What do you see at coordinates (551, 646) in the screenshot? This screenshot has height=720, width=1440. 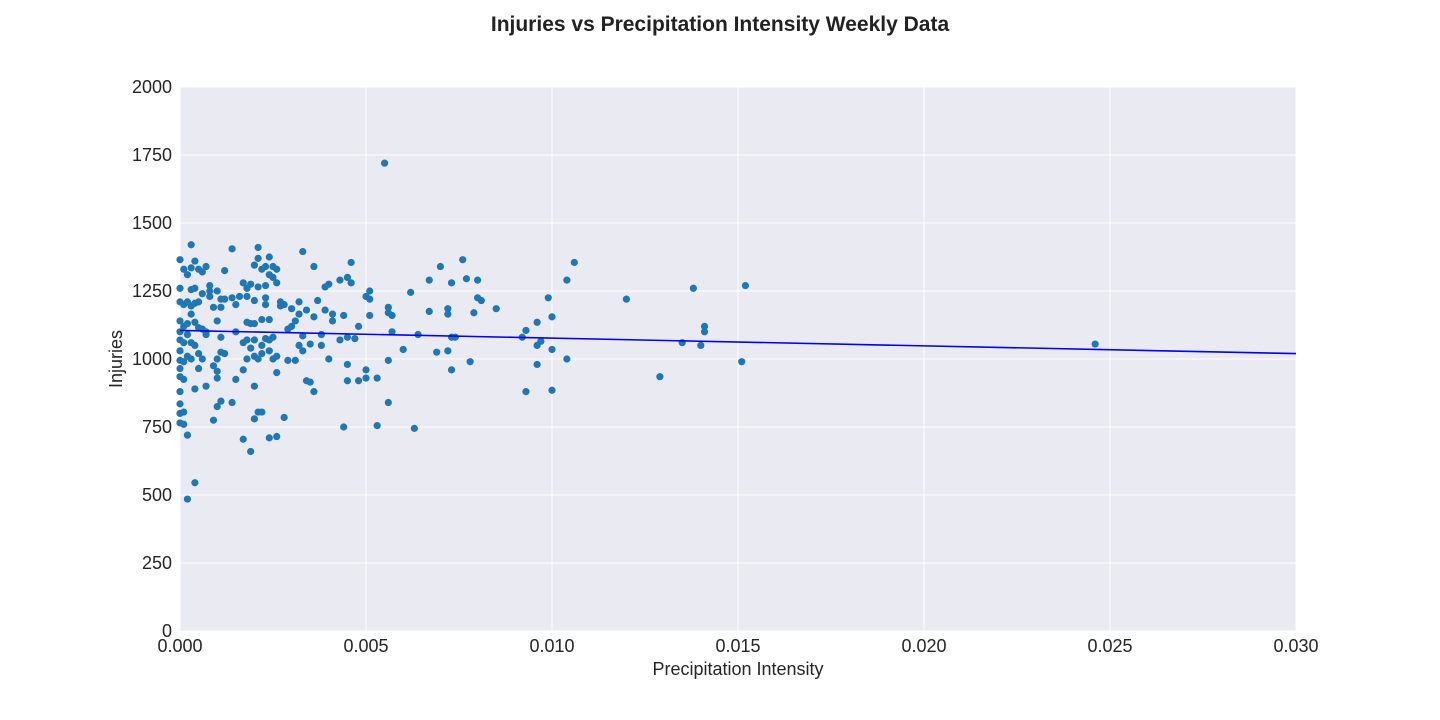 I see `x-tick-label: 0.010` at bounding box center [551, 646].